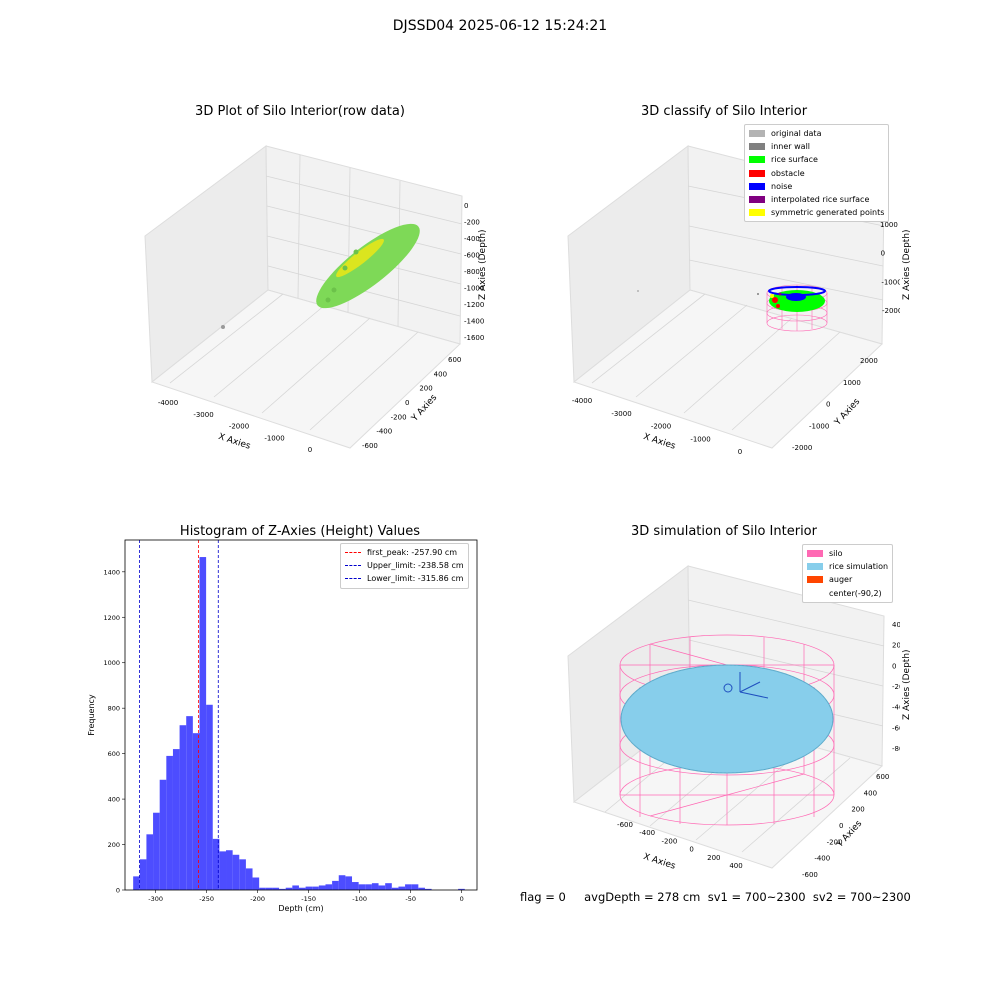  I want to click on histogram-x-ticks: -300 -250 -200 -150 -100 -50 0, so click(306, 896).